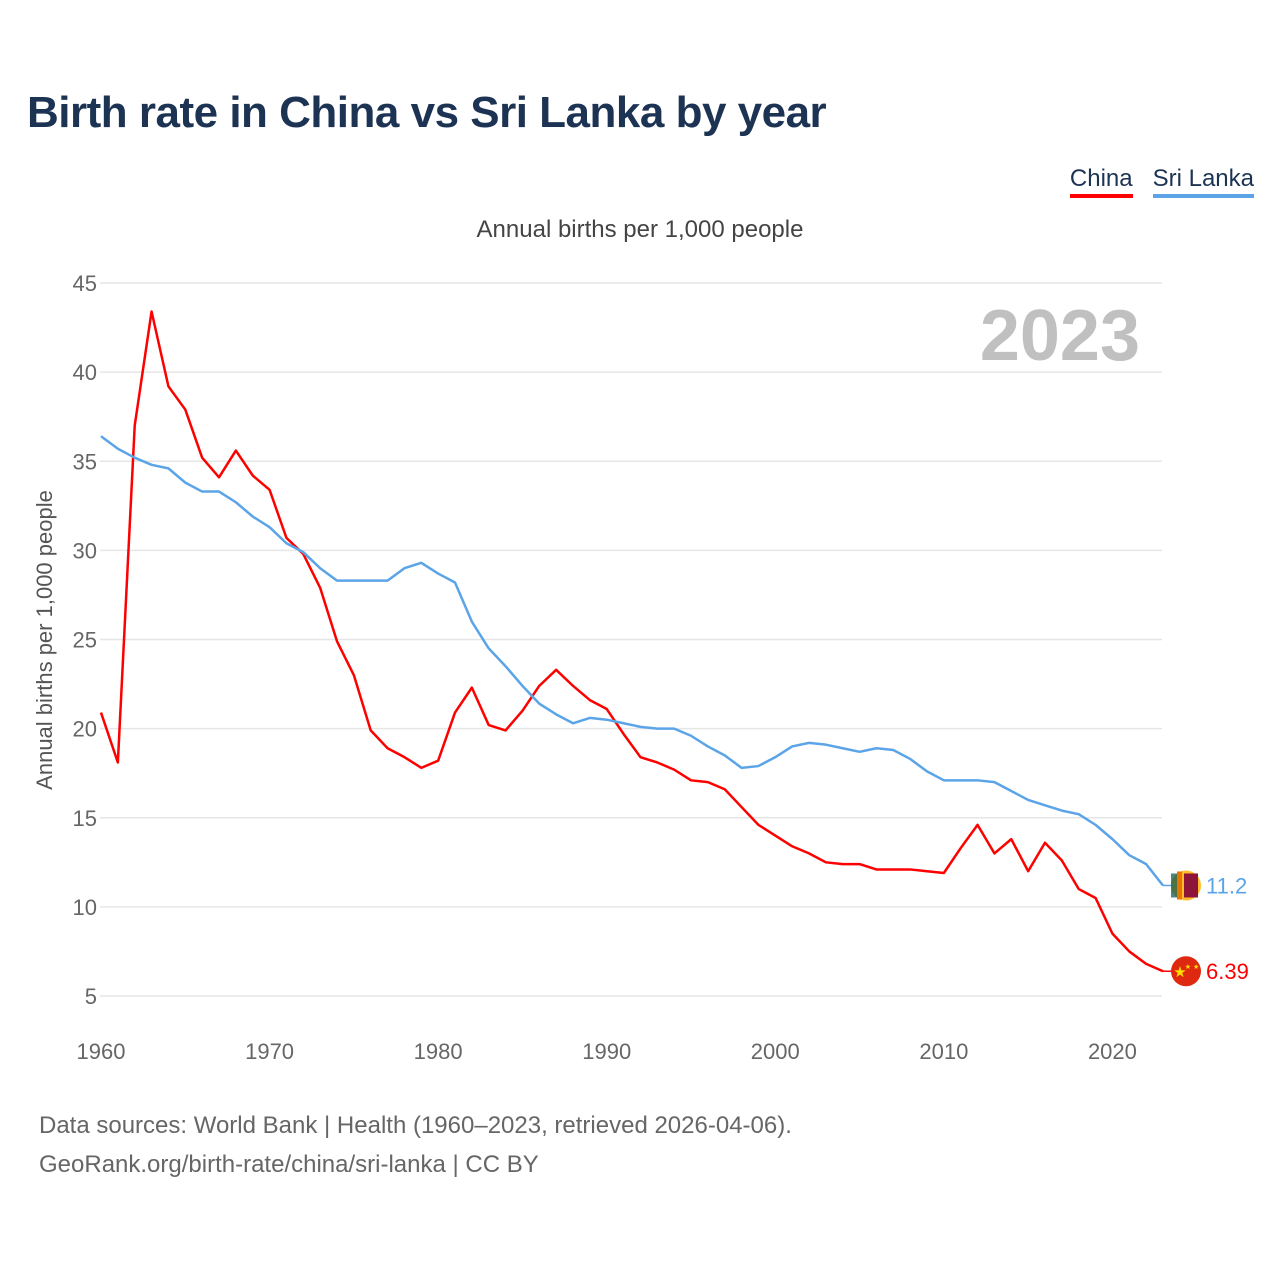 This screenshot has height=1280, width=1280. What do you see at coordinates (943, 1051) in the screenshot?
I see `x-tick-label: 2010` at bounding box center [943, 1051].